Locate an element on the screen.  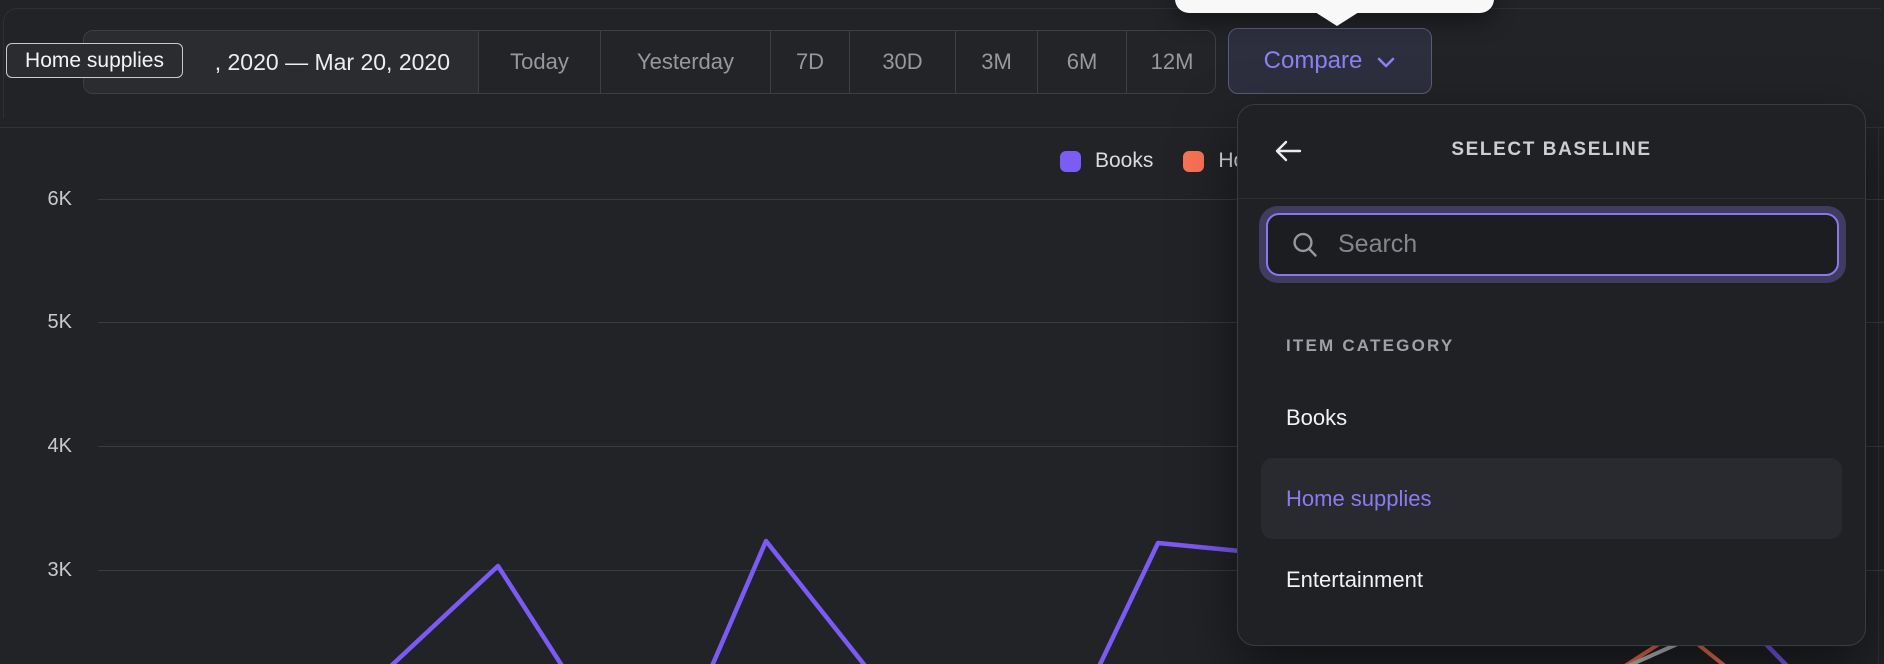
panel-divider is located at coordinates (1551, 198).